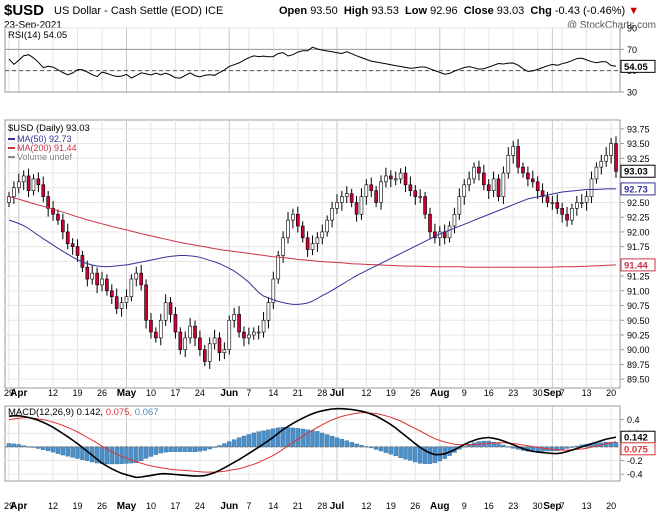  I want to click on open-value: 93.50, so click(324, 11).